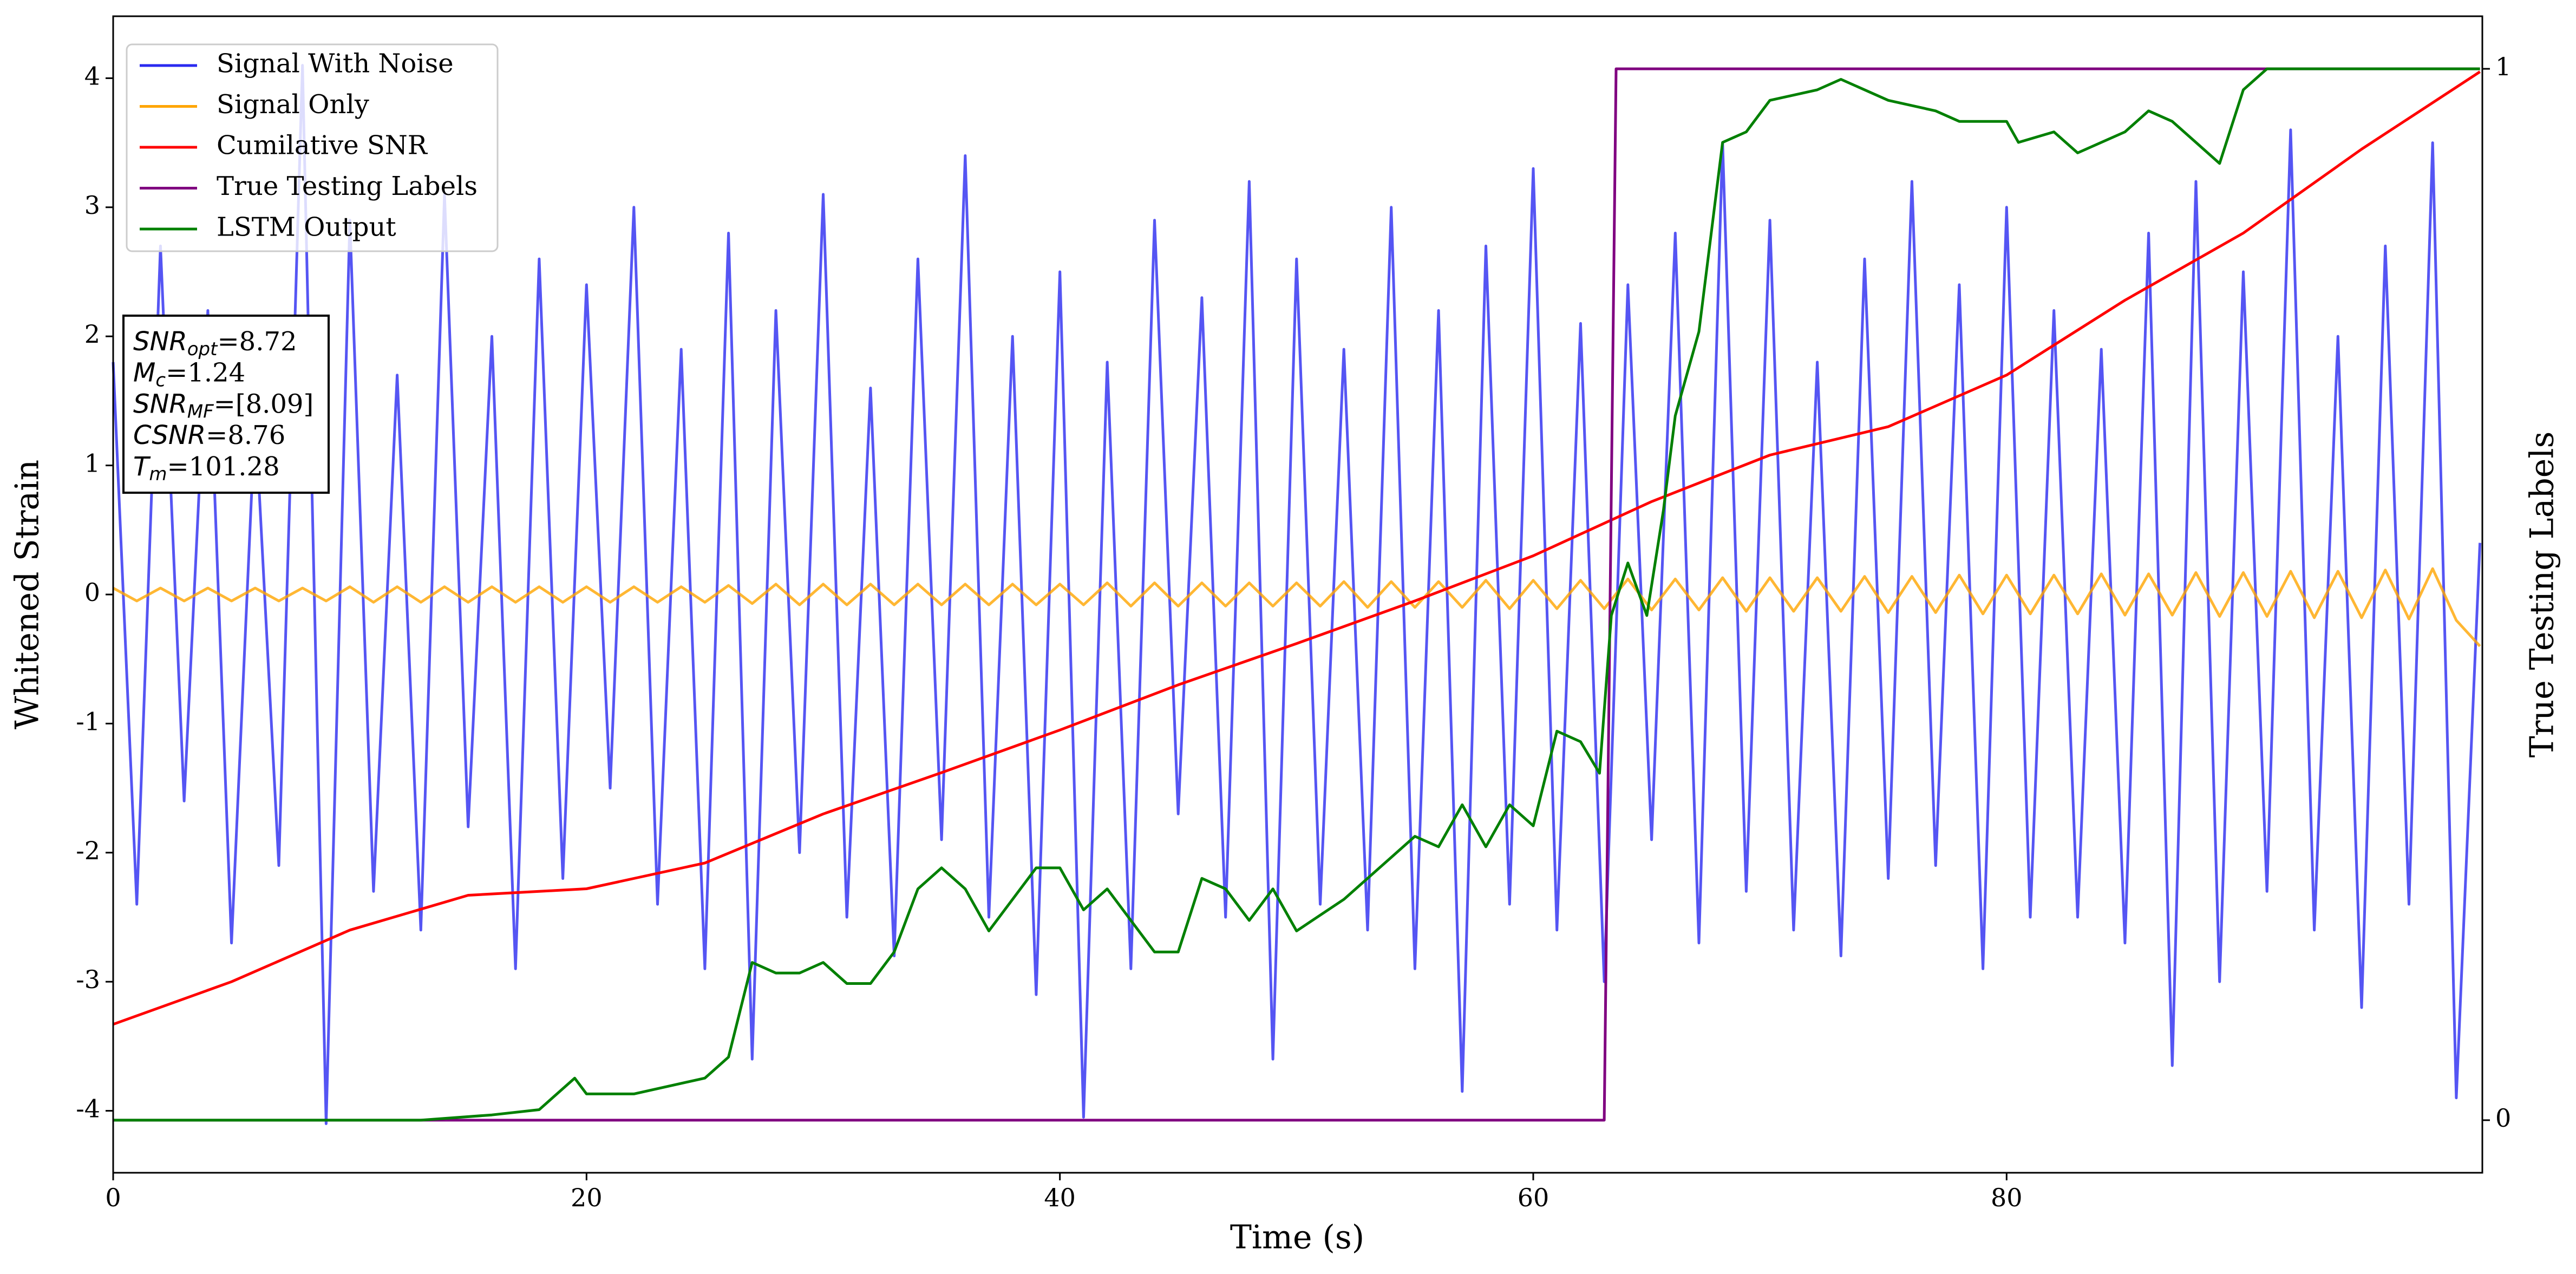  Describe the element at coordinates (88, 1108) in the screenshot. I see `y-tick-label: -4` at that location.